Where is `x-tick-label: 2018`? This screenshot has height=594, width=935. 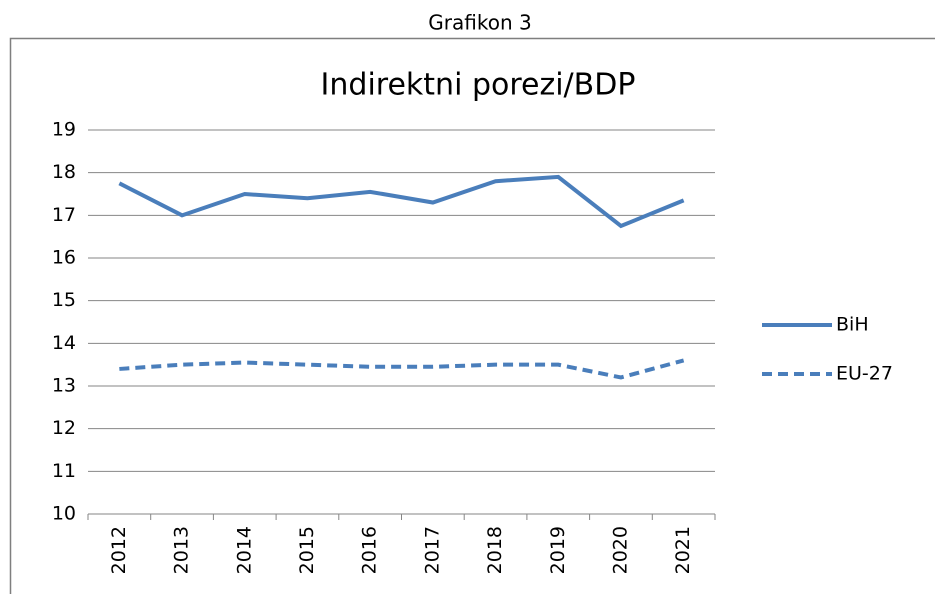
x-tick-label: 2018 is located at coordinates (495, 550).